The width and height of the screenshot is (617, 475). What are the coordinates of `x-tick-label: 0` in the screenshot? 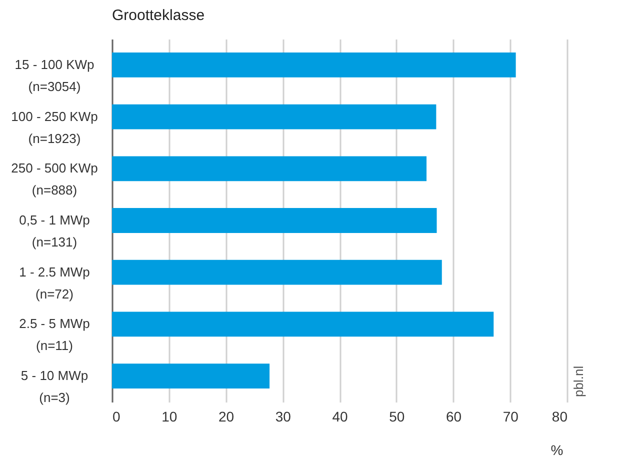 It's located at (116, 416).